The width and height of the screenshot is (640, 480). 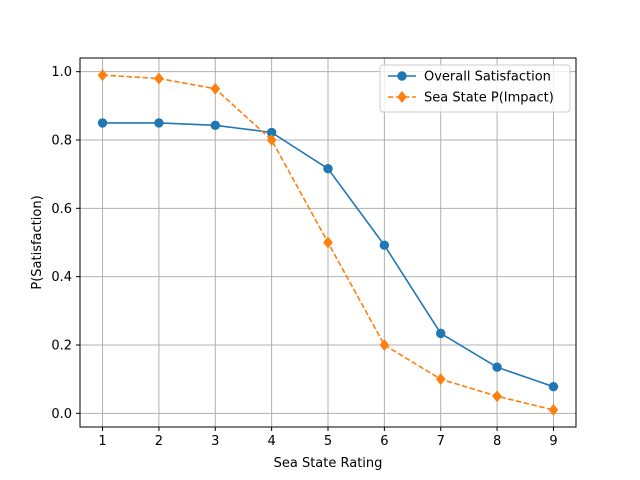 I want to click on y-tick-label: 0.2, so click(x=61, y=346).